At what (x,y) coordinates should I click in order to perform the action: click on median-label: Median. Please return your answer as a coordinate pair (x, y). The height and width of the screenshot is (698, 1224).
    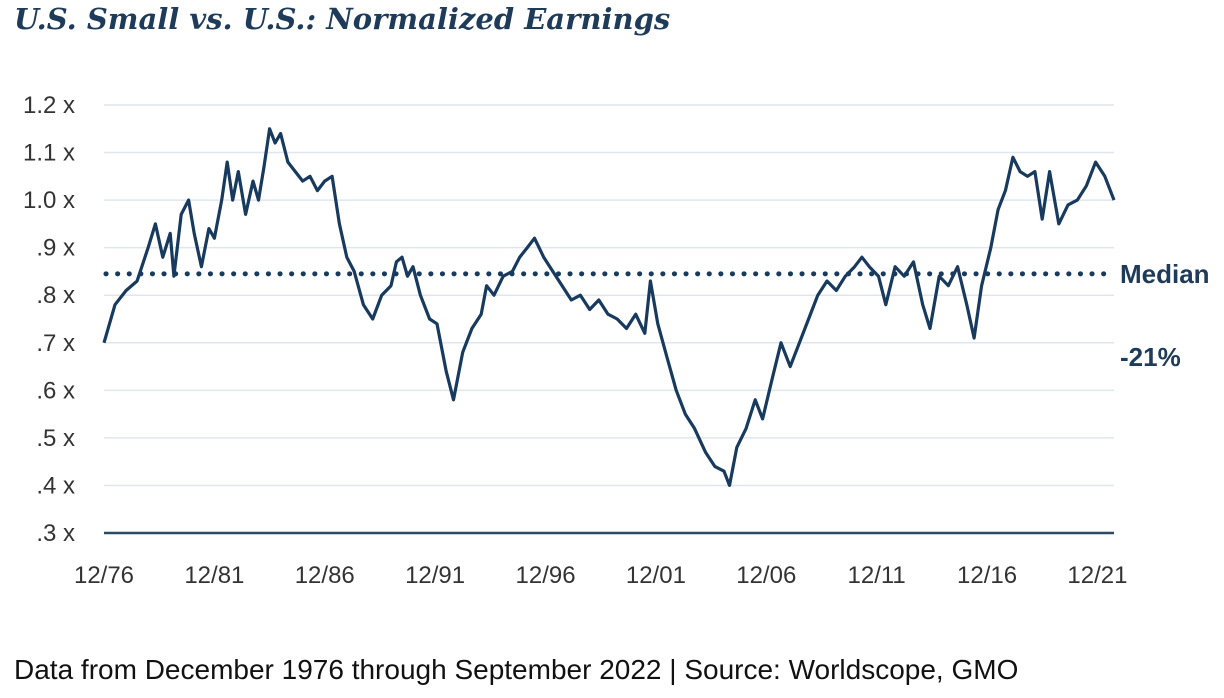
    Looking at the image, I should click on (1165, 274).